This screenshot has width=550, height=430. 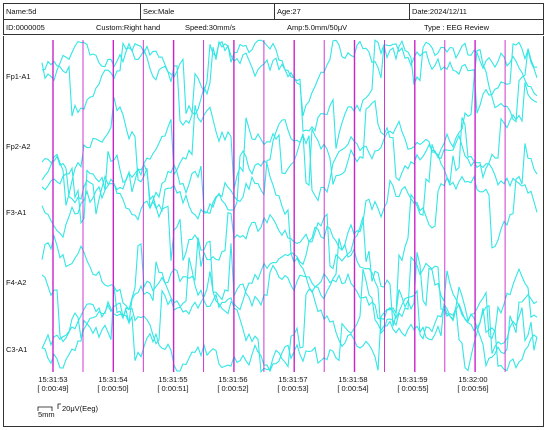 What do you see at coordinates (233, 379) in the screenshot?
I see `time-tick-clock: 15:31:56` at bounding box center [233, 379].